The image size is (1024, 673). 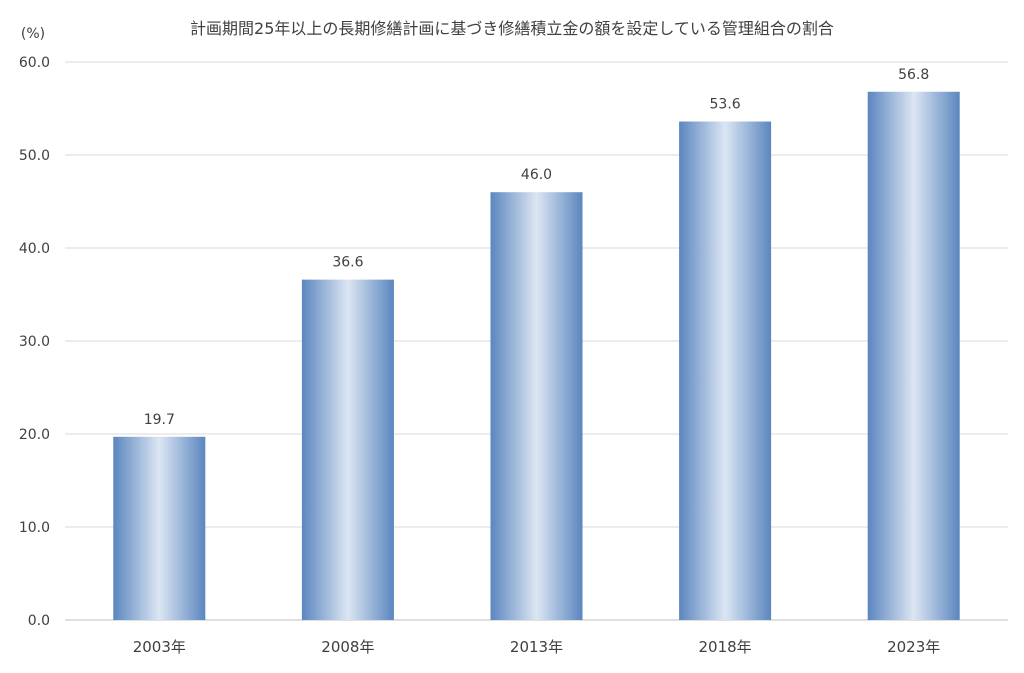 I want to click on x-tick-label: 2018年, so click(x=725, y=647).